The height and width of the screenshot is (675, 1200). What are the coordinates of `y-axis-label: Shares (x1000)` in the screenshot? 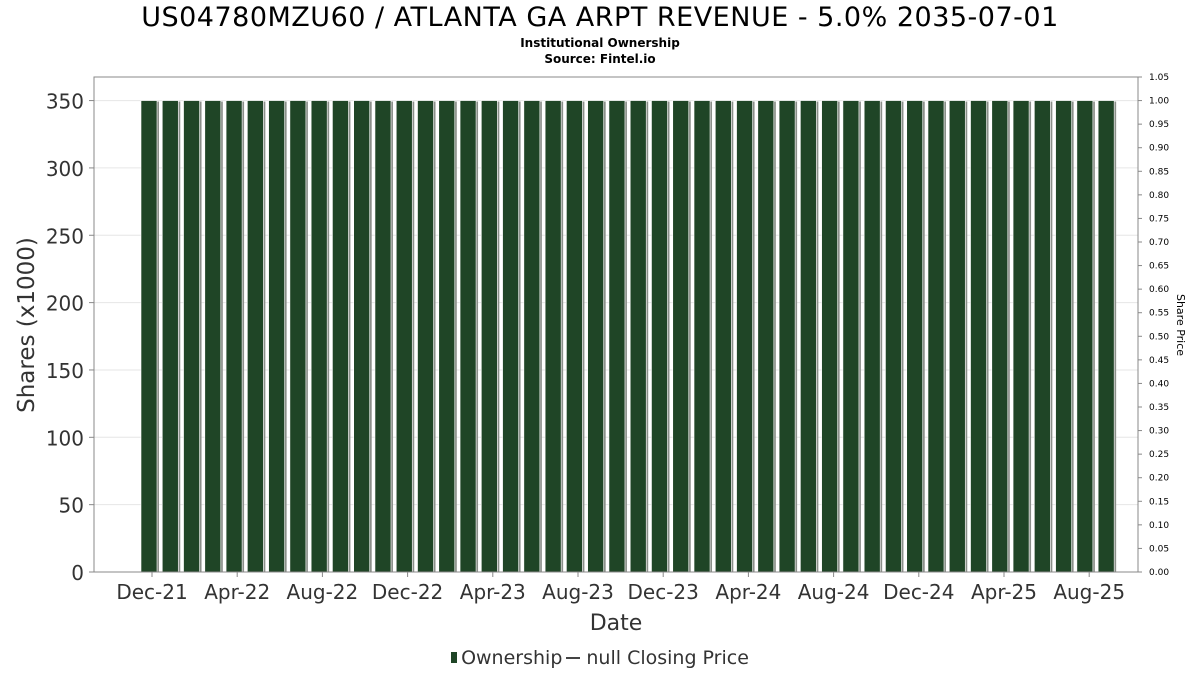 It's located at (27, 325).